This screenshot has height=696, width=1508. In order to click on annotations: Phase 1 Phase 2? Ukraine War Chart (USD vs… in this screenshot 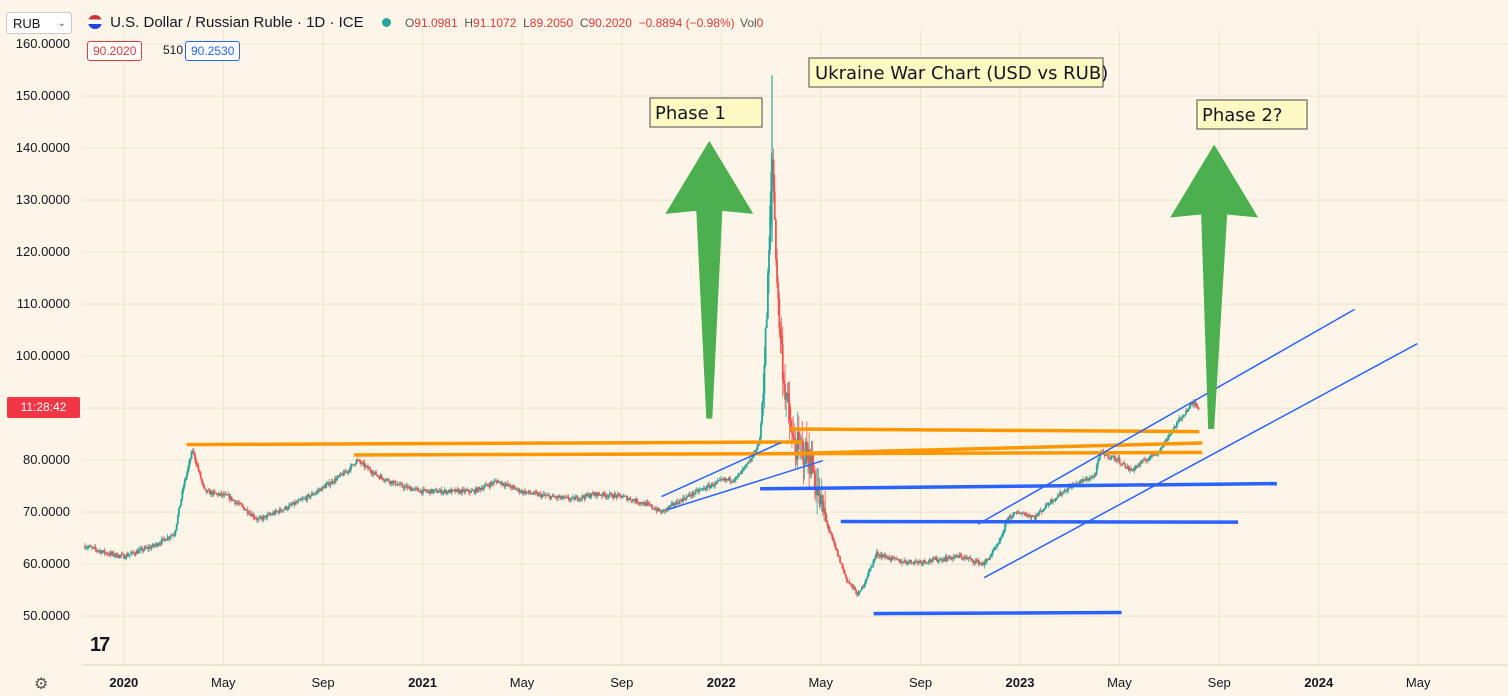, I will do `click(978, 93)`.